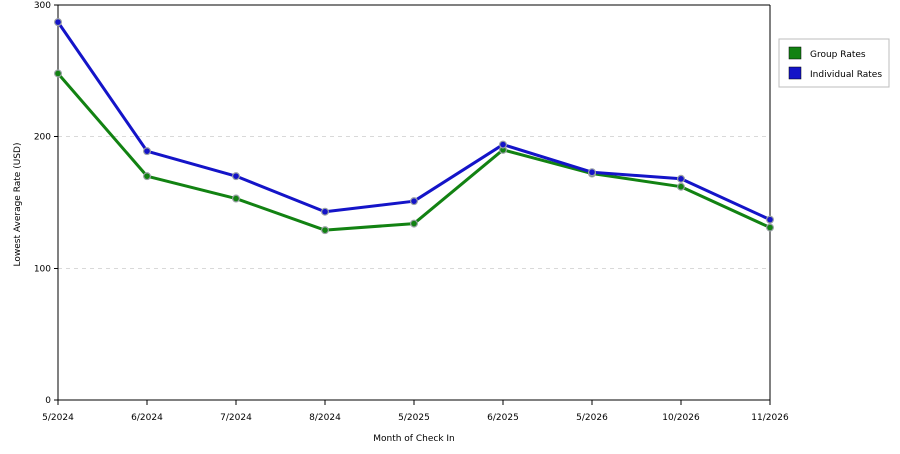 The image size is (900, 454). What do you see at coordinates (325, 418) in the screenshot?
I see `x-tick-label: 8/2024` at bounding box center [325, 418].